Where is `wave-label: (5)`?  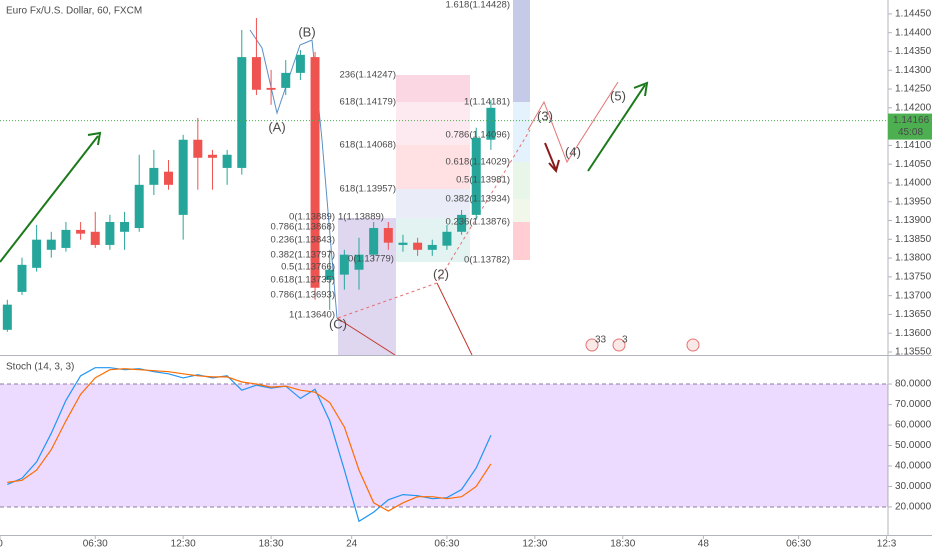 wave-label: (5) is located at coordinates (618, 95).